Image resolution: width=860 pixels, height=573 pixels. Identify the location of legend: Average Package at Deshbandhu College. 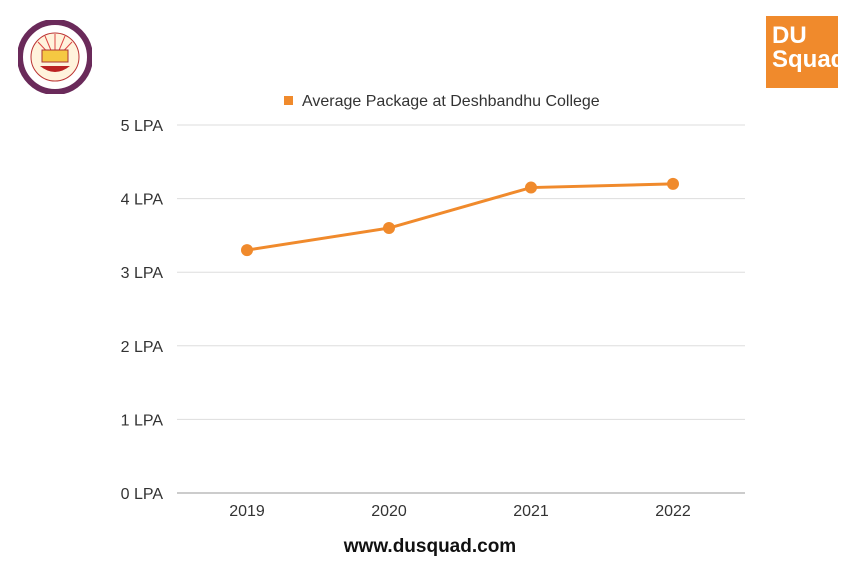
(442, 101).